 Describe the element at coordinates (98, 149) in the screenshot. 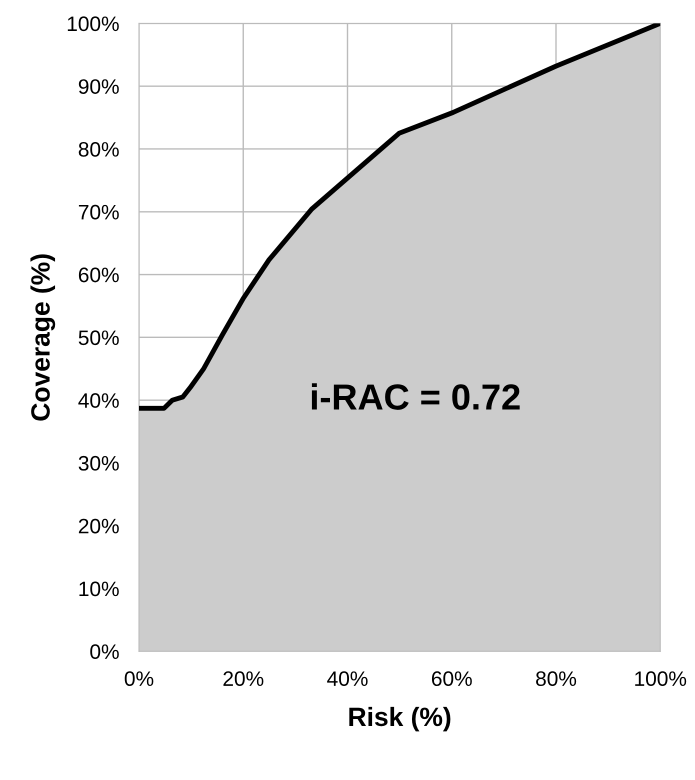

I see `y-tick-label: 80%` at that location.